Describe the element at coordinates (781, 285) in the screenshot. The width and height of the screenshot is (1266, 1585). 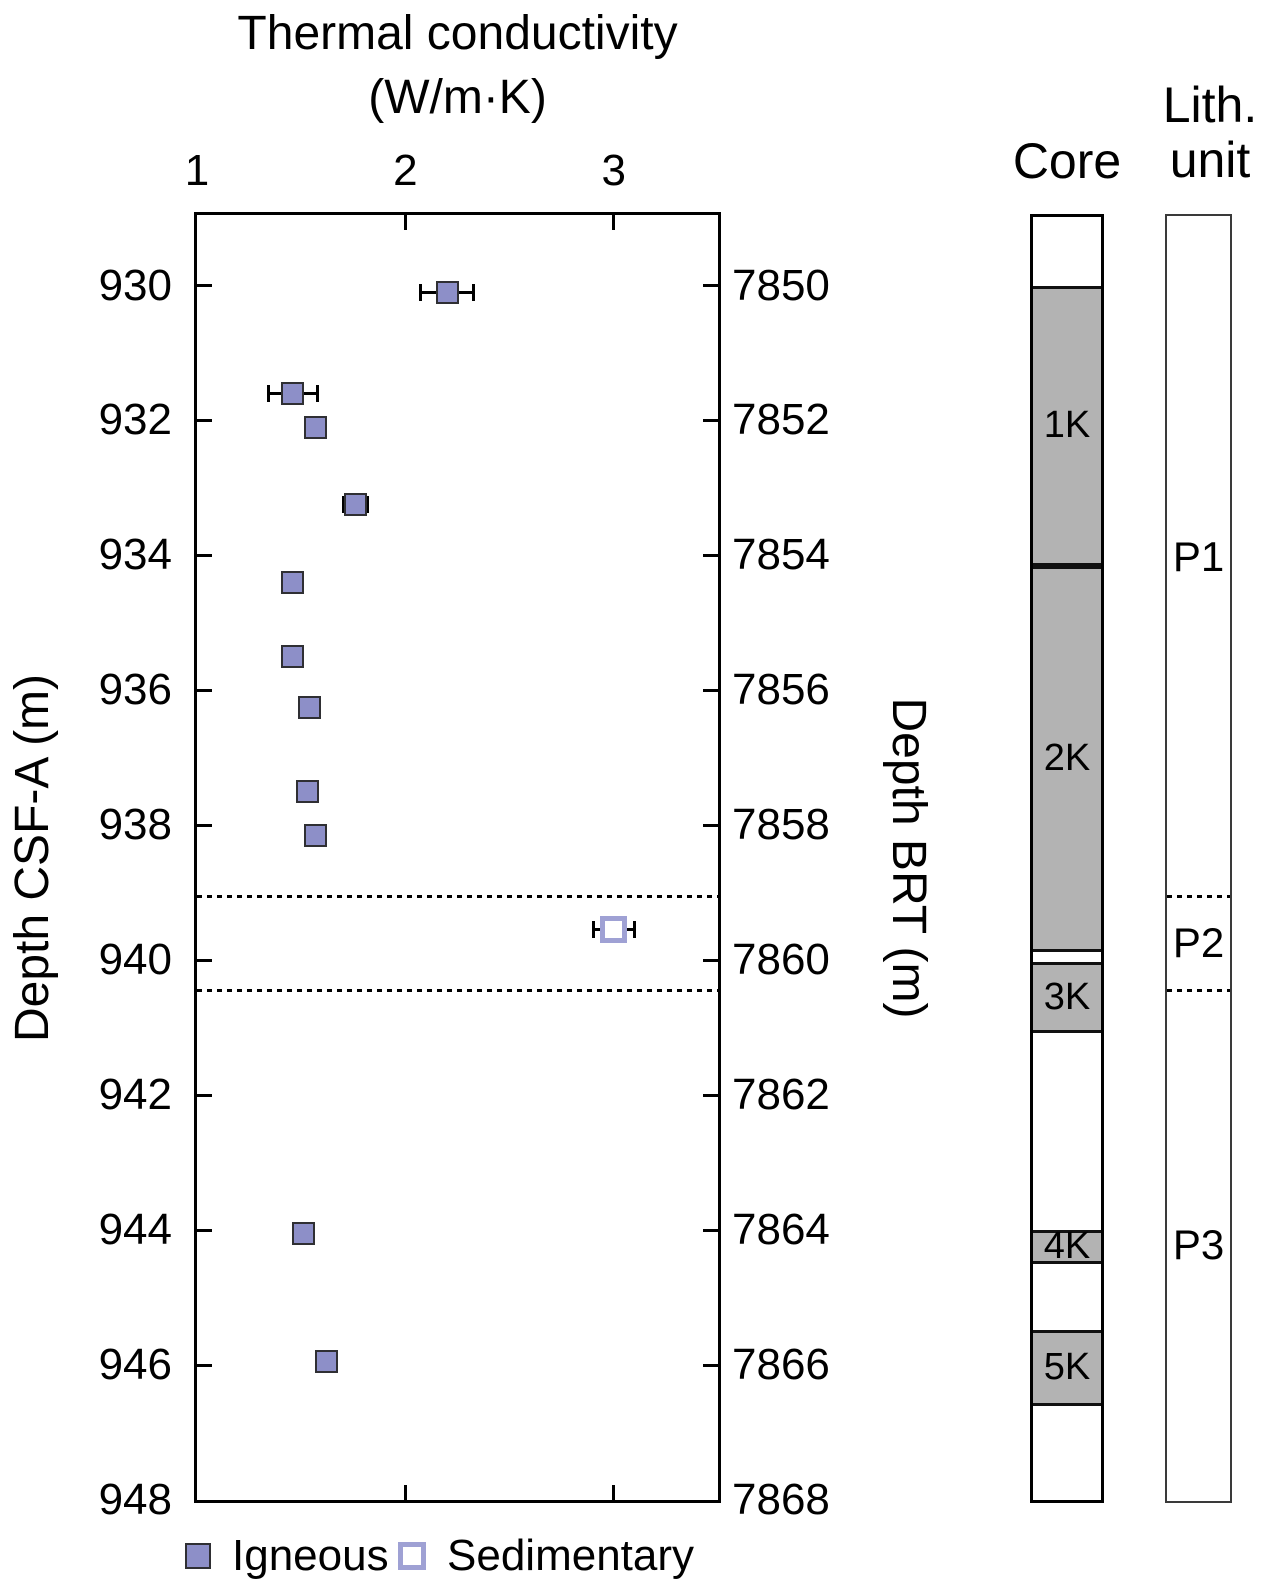
I see `right-axis-tick-label: 7850` at that location.